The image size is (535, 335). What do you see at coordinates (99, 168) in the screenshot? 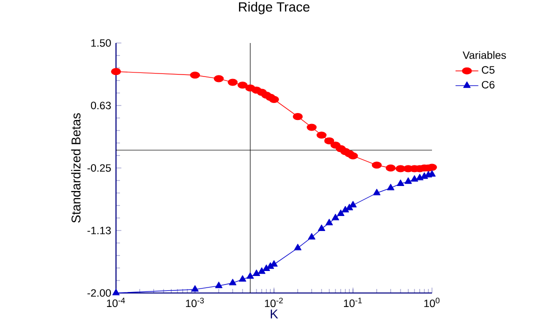
I see `y-tick-label: -0.25` at bounding box center [99, 168].